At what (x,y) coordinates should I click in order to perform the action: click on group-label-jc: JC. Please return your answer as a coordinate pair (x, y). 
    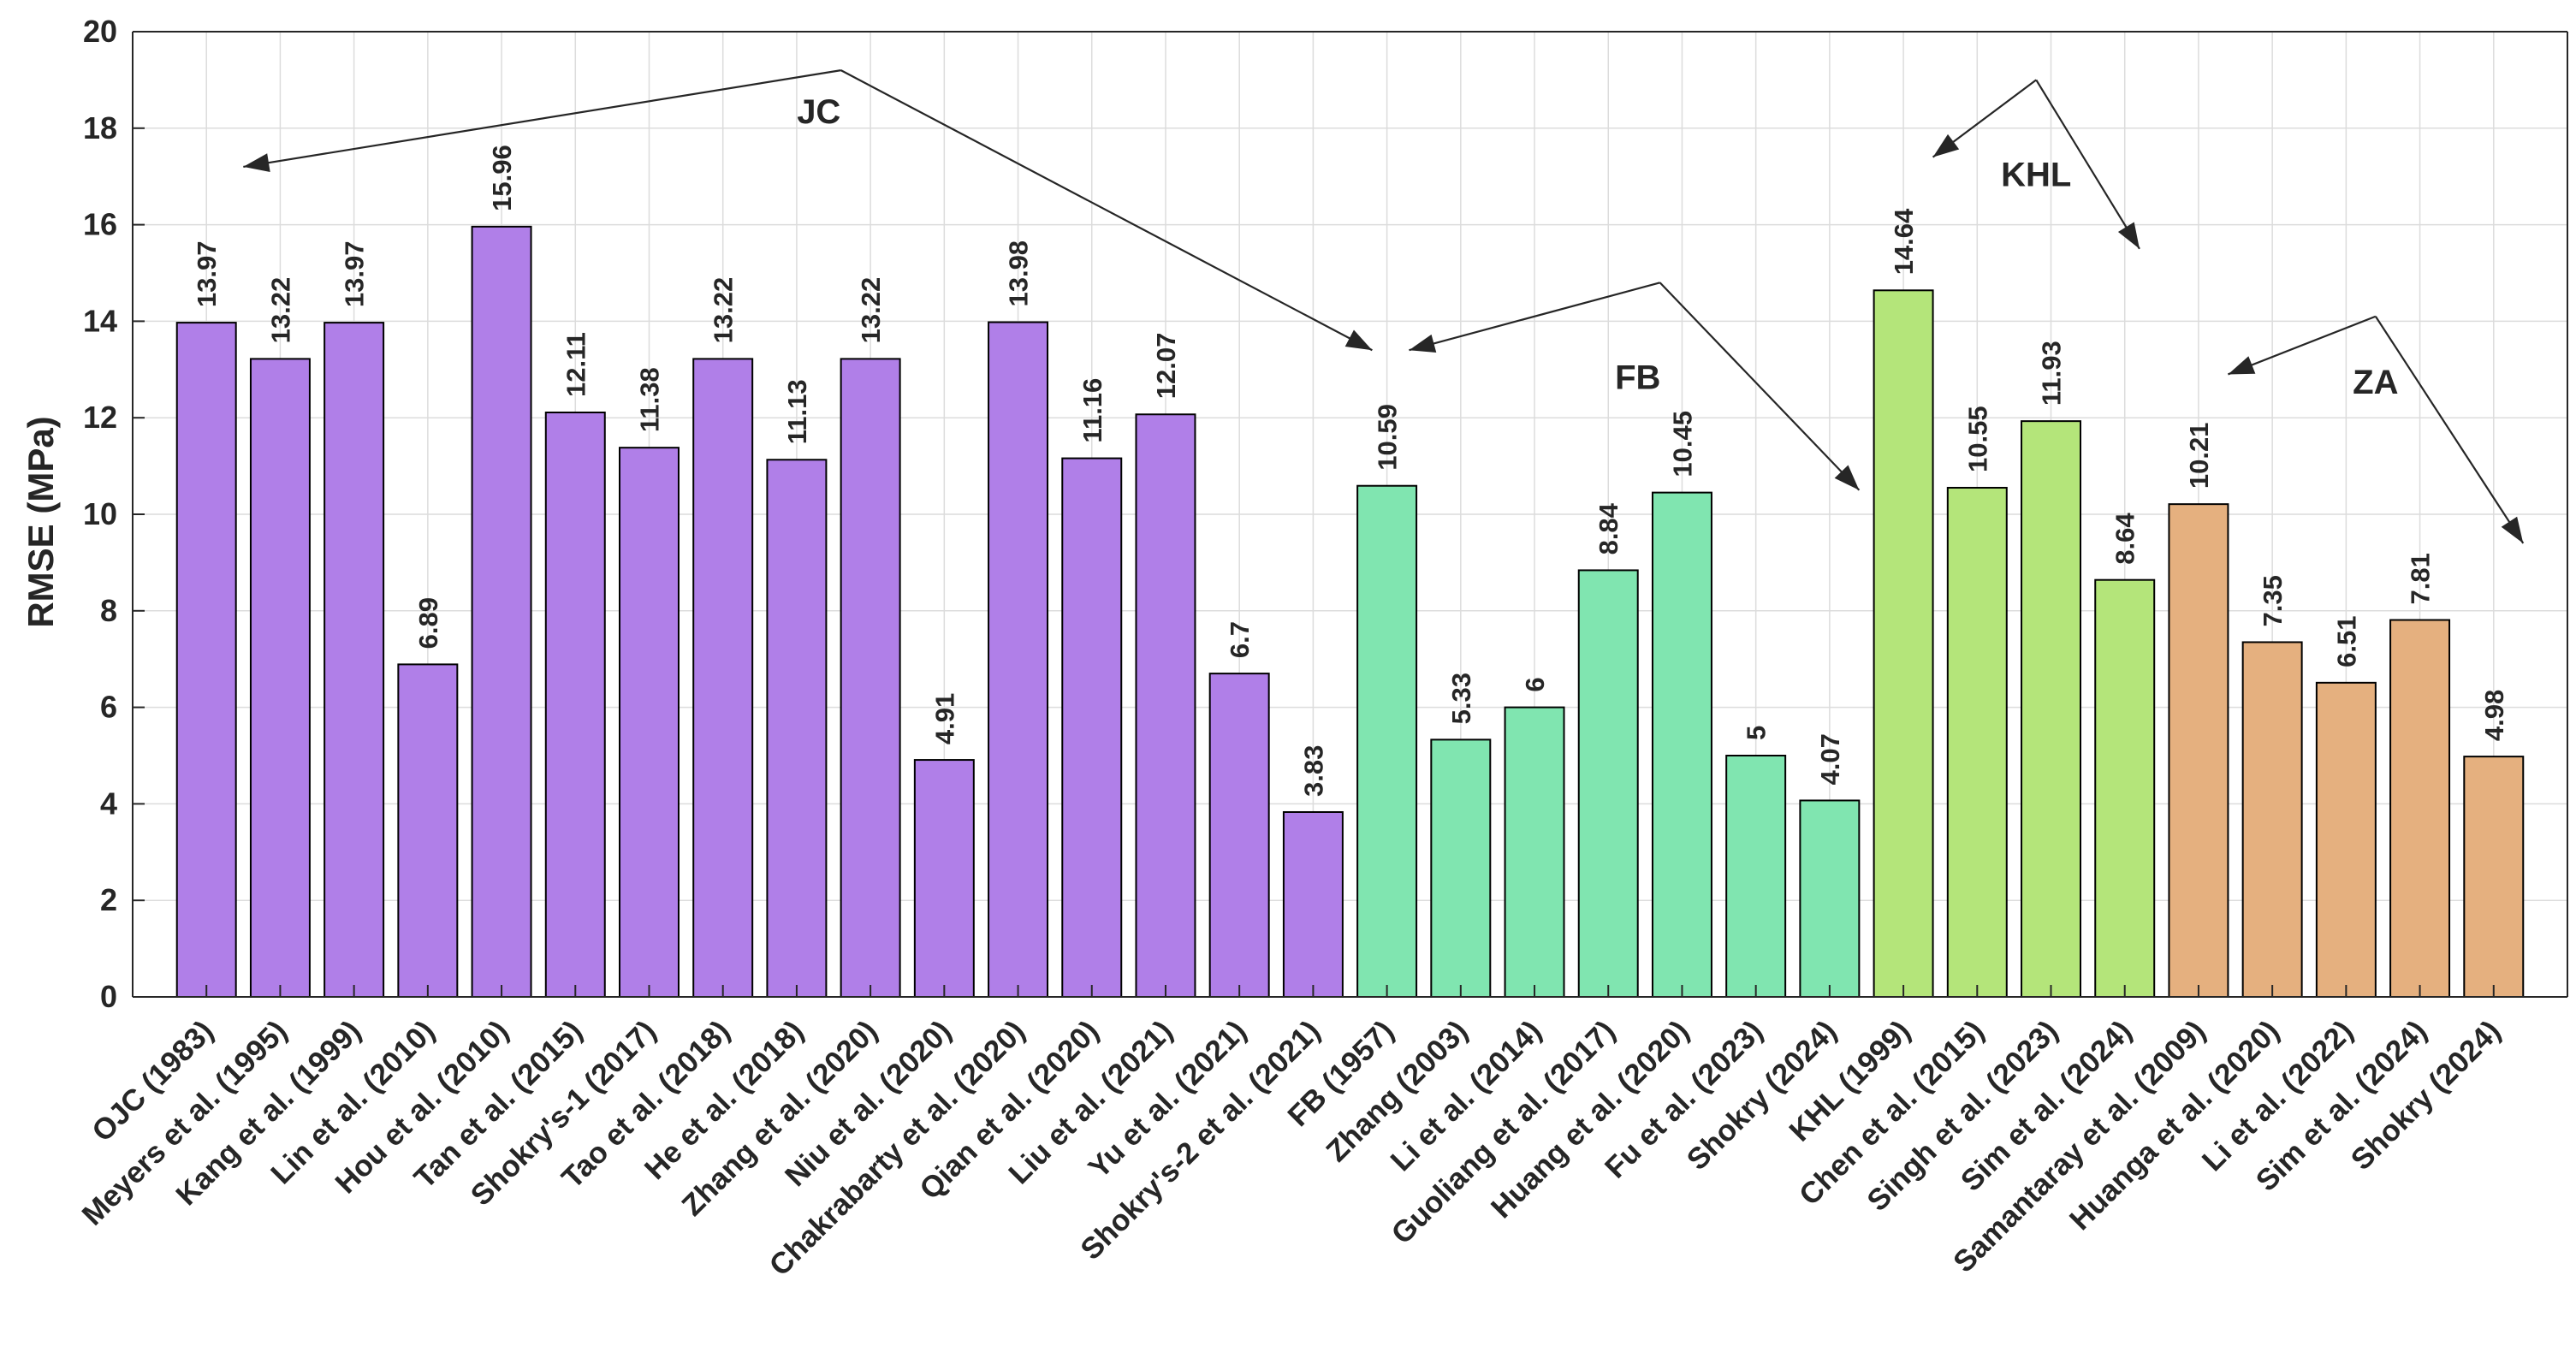
    Looking at the image, I should click on (818, 112).